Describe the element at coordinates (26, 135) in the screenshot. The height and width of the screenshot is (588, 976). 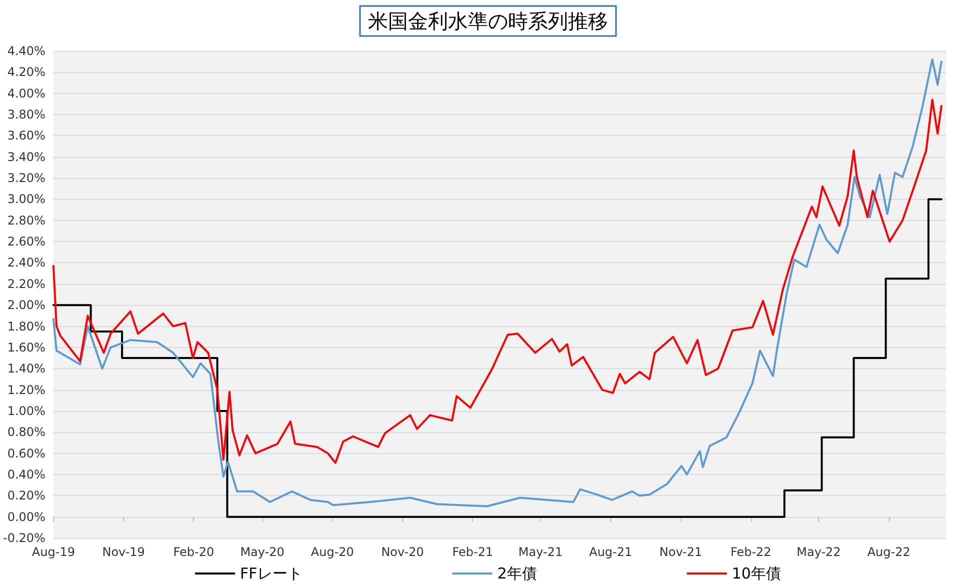
I see `y-tick-label: 3.60%` at that location.